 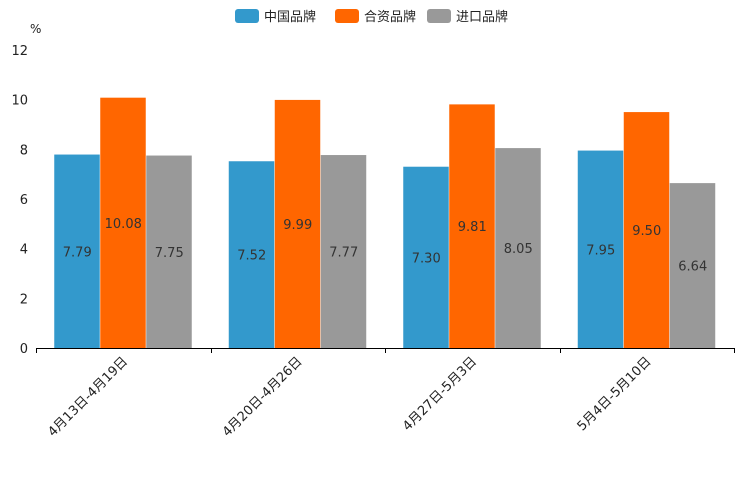 I want to click on legend: 中国品牌 合资品牌 进口品牌, so click(x=371, y=17).